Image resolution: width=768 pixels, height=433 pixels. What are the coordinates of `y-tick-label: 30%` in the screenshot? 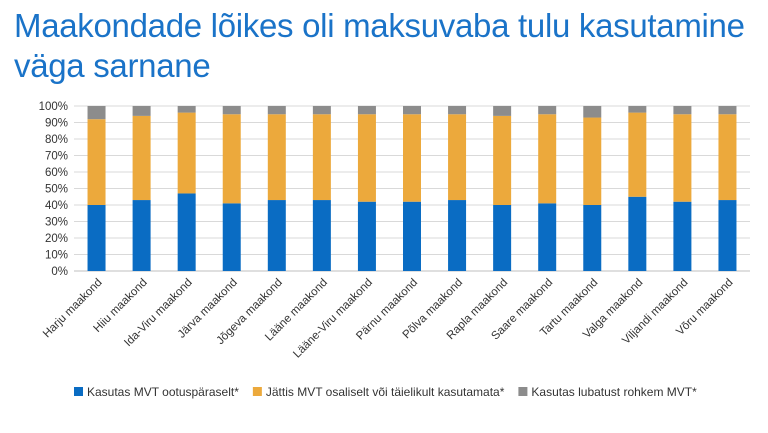 It's located at (56, 223).